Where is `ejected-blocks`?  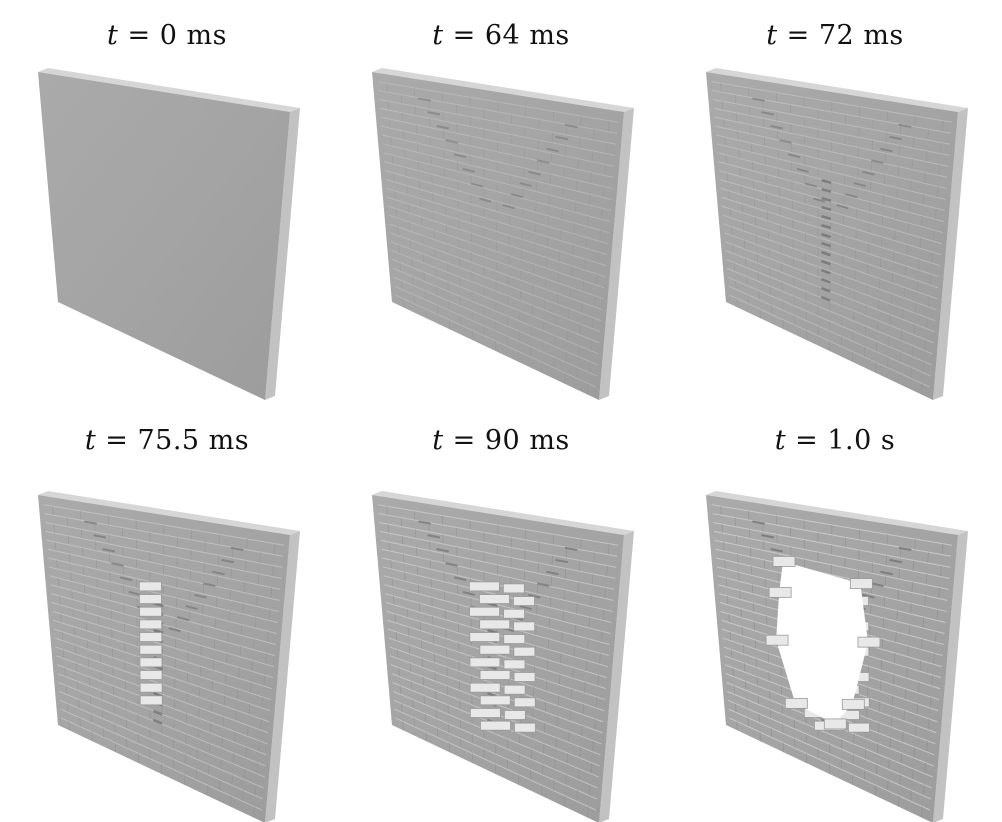
ejected-blocks is located at coordinates (150, 643).